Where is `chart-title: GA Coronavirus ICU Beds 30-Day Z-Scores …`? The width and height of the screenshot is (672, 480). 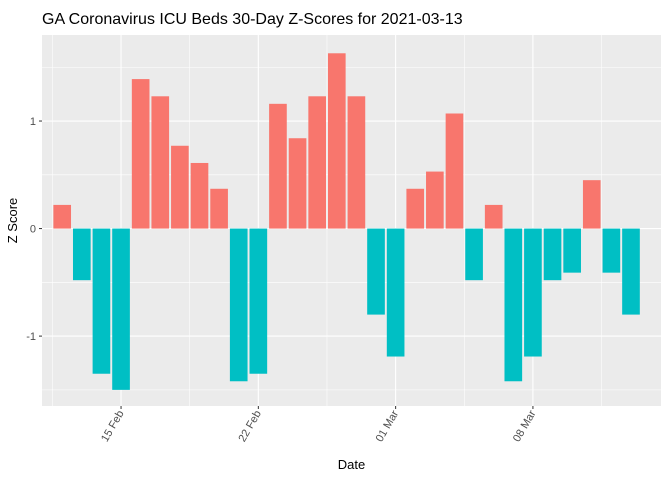 chart-title: GA Coronavirus ICU Beds 30-Day Z-Scores … is located at coordinates (252, 19).